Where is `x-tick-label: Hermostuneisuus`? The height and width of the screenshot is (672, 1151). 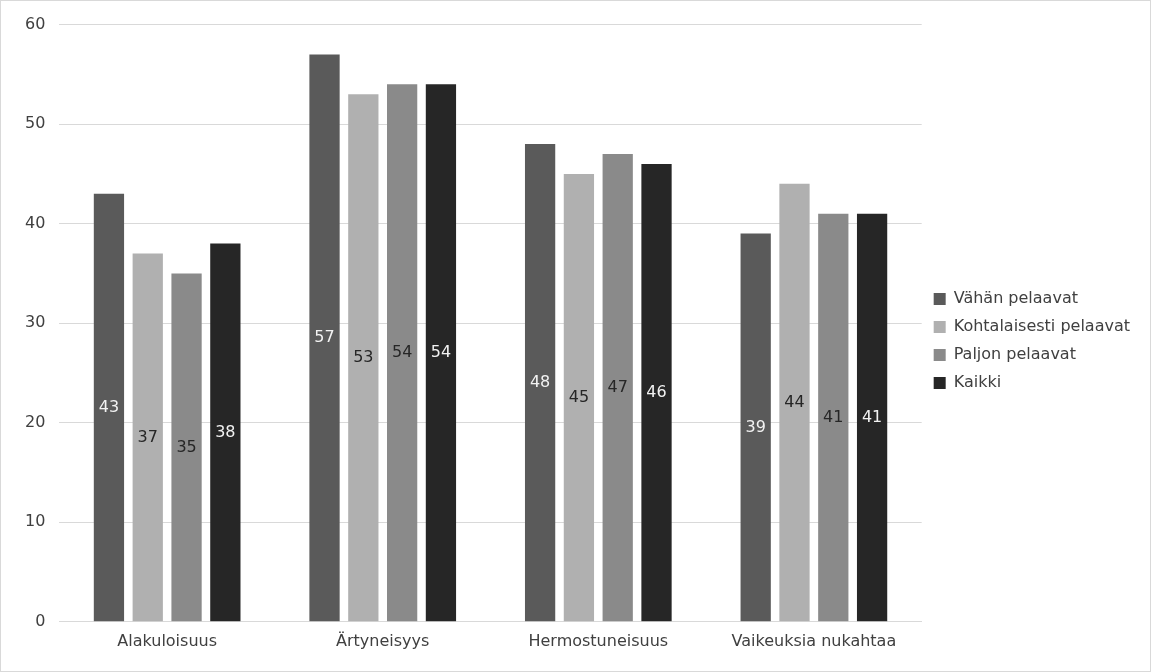 x-tick-label: Hermostuneisuus is located at coordinates (598, 640).